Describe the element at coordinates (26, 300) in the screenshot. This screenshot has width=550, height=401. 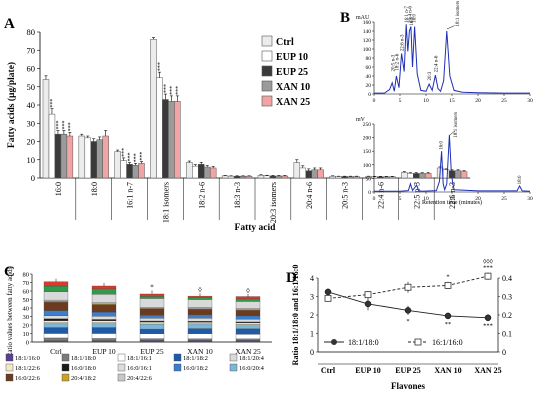
I see `panel-c-y-tick-label: 50` at that location.